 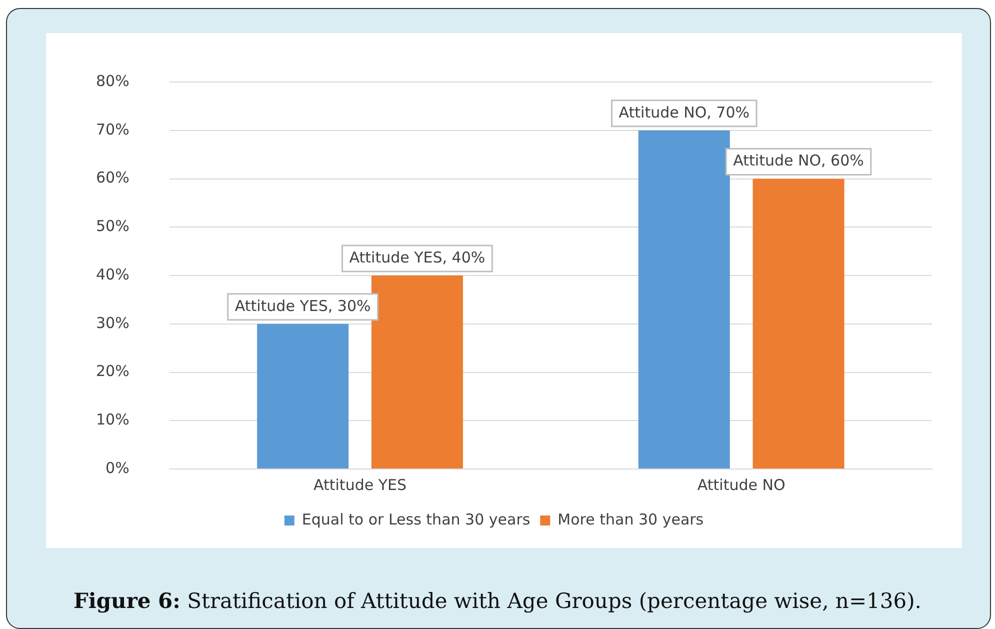 I want to click on y-tick-label: 10%, so click(x=113, y=419).